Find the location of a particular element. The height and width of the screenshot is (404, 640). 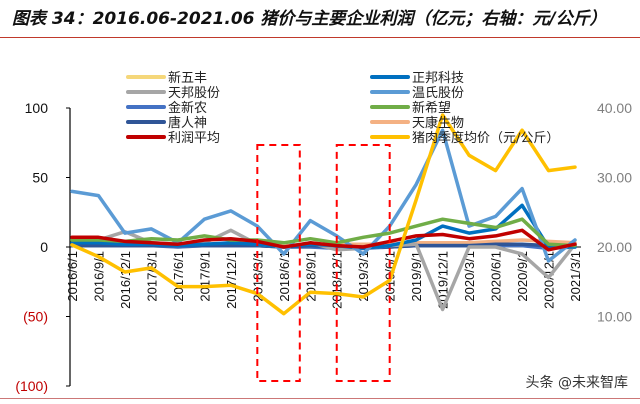

x-axis-tick-label: 2019/12/1 is located at coordinates (443, 280).